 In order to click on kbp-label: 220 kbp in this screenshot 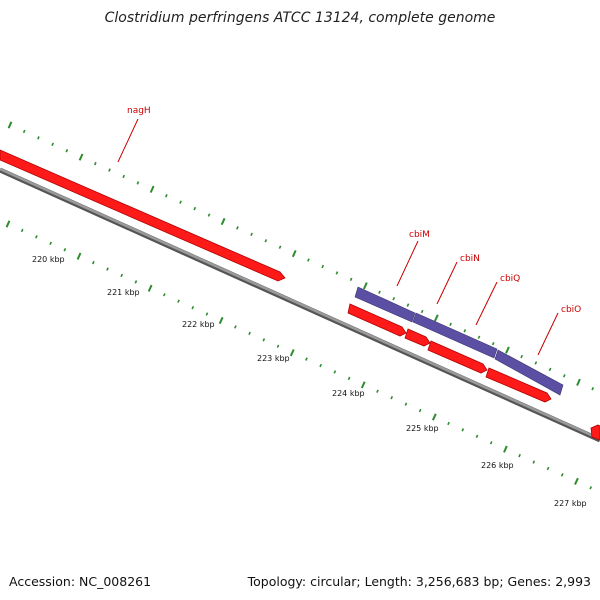, I will do `click(48, 259)`.